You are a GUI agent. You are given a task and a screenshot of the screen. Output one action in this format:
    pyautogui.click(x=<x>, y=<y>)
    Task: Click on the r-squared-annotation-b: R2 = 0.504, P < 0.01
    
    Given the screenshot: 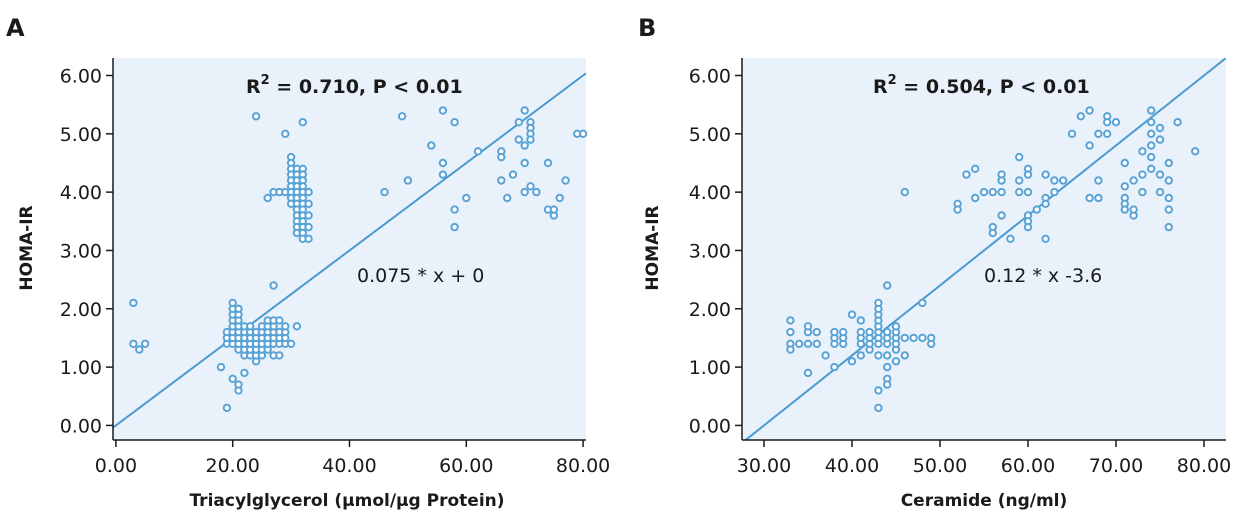 What is the action you would take?
    pyautogui.click(x=981, y=85)
    